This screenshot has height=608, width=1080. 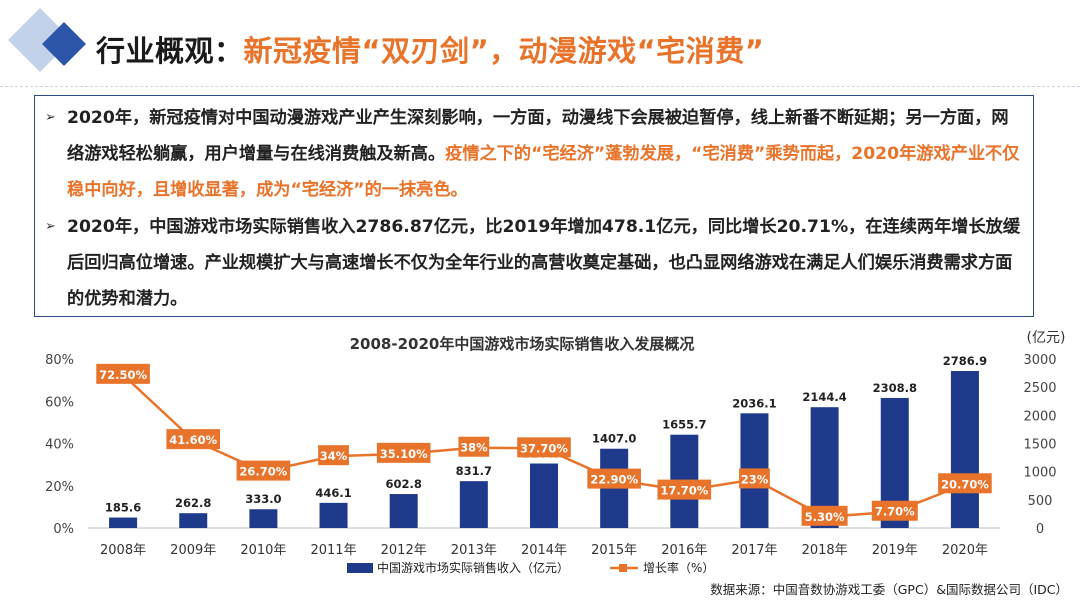 I want to click on right-axis-tick-label: 2000, so click(x=1039, y=416).